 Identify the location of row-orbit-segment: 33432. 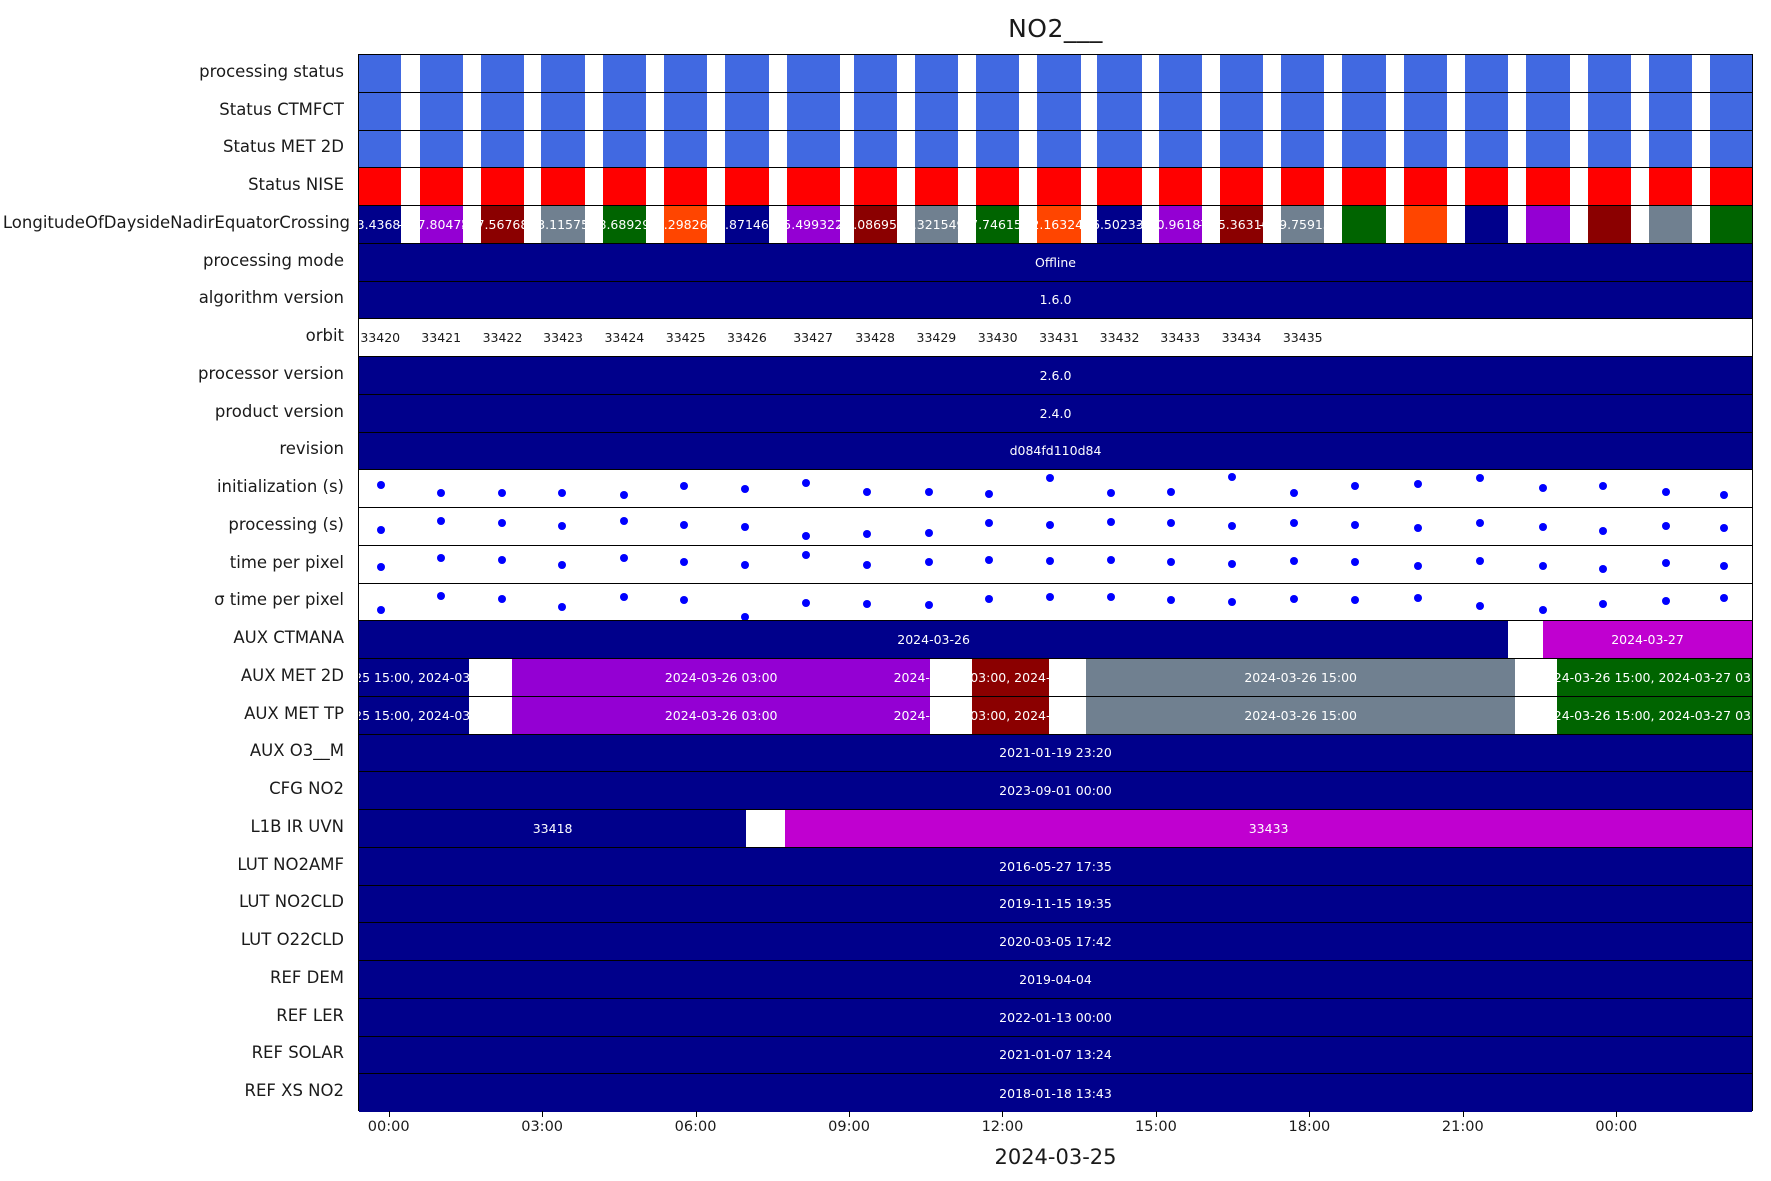
(1119, 337).